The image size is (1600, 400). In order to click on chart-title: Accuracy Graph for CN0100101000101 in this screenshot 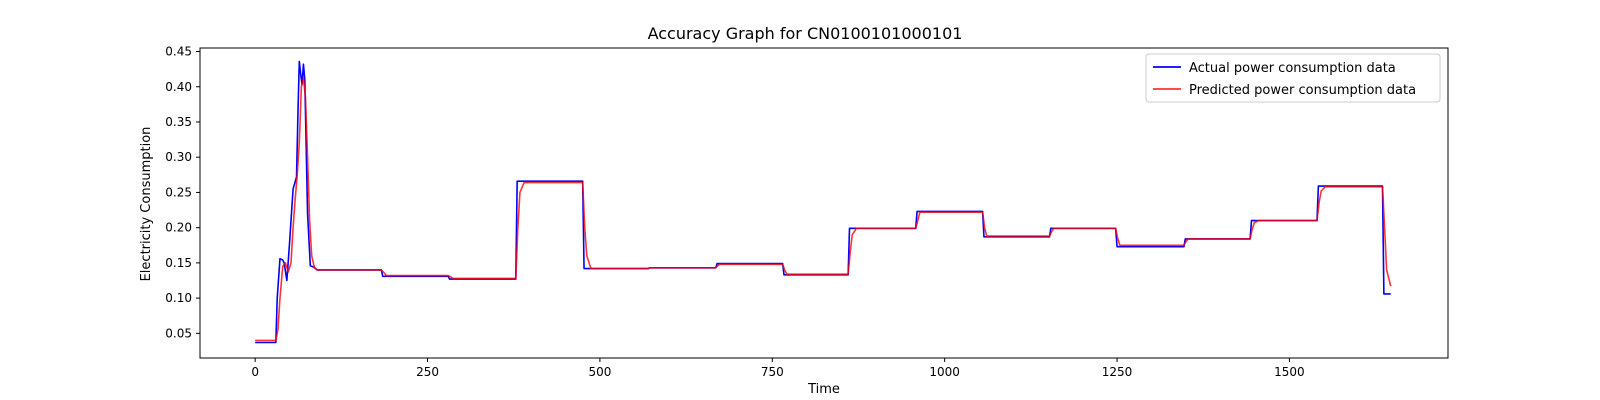, I will do `click(805, 33)`.